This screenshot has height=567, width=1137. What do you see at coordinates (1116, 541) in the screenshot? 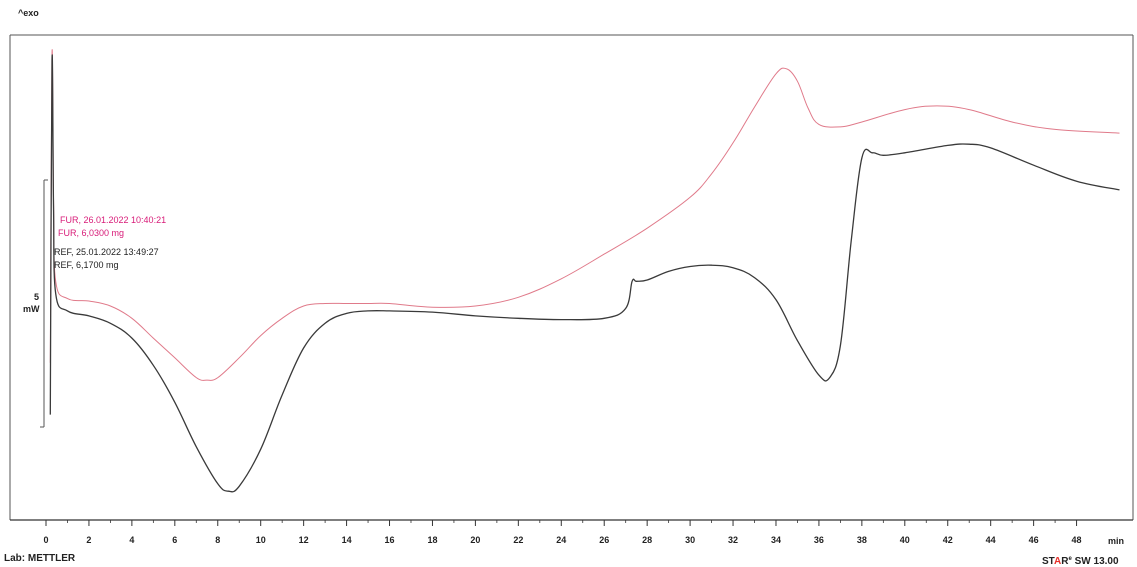
I see `x-axis-unit: min` at bounding box center [1116, 541].